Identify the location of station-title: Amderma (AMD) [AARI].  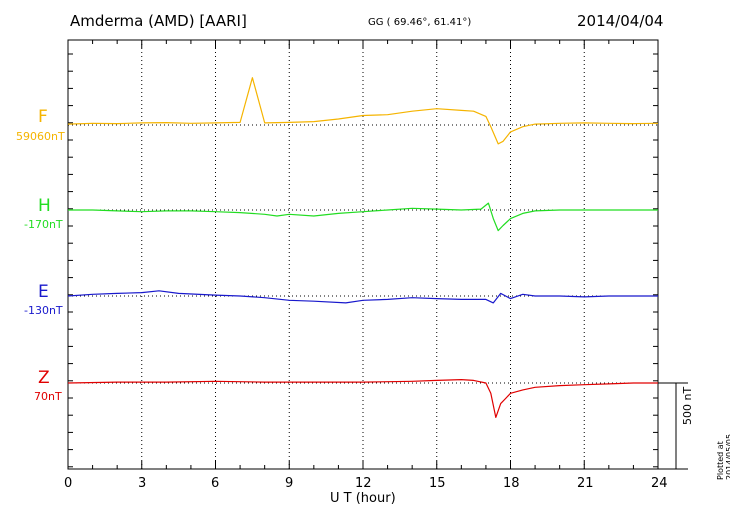
(158, 21).